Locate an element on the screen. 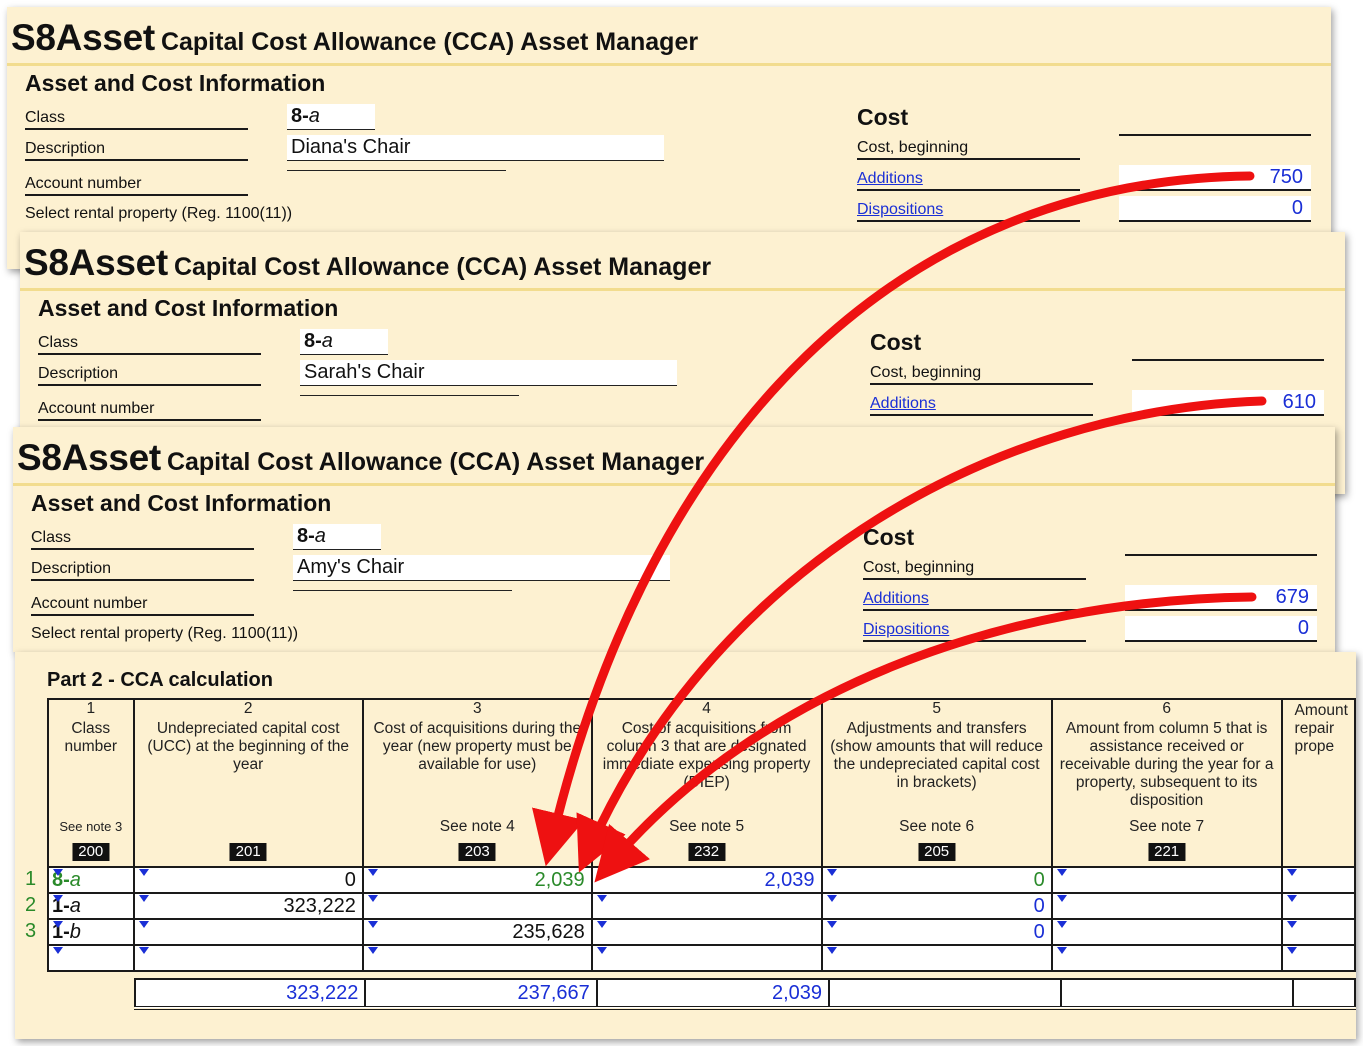  part2-title: Part 2 - CCA calculation is located at coordinates (160, 680).